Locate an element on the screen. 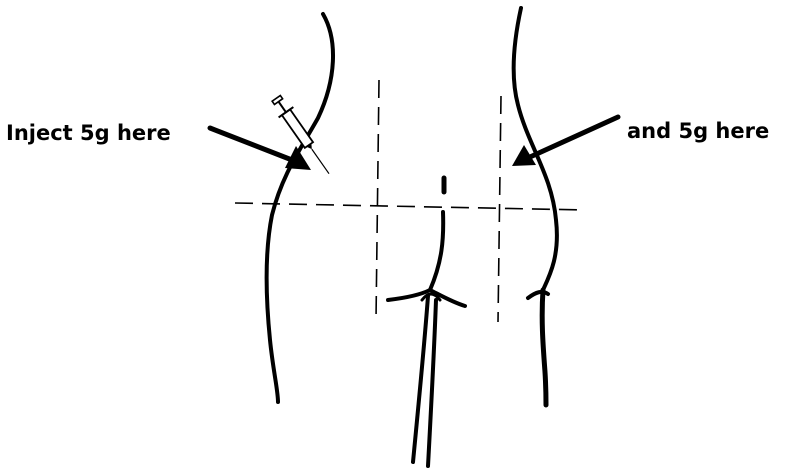 This screenshot has height=472, width=800. left-vertical-guide-line is located at coordinates (377, 200).